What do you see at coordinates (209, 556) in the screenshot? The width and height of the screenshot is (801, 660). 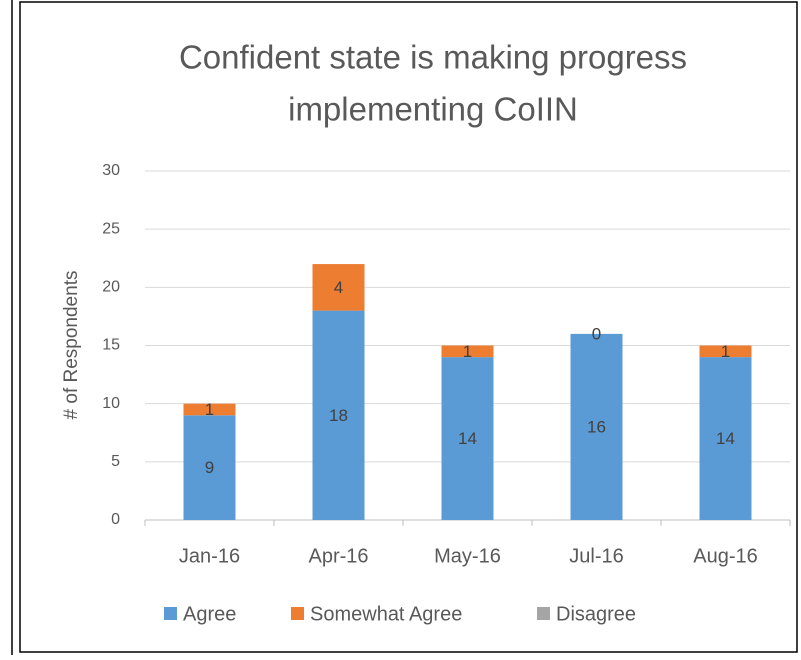 I see `x-tick-label: Jan-16` at bounding box center [209, 556].